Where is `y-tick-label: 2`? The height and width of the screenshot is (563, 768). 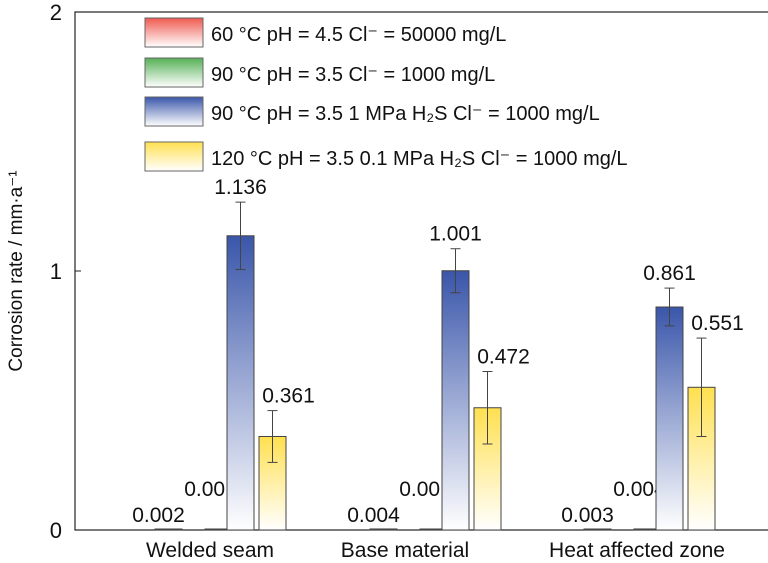
y-tick-label: 2 is located at coordinates (56, 12).